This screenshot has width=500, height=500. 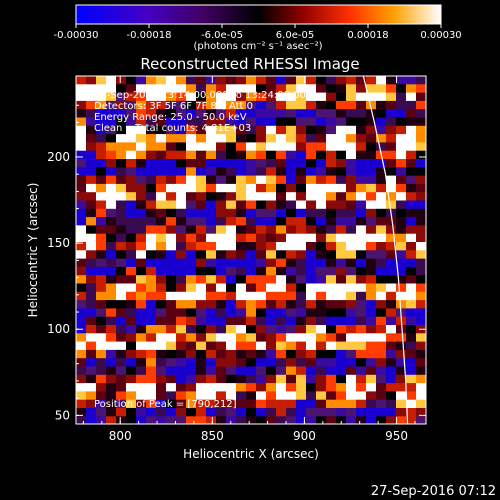 What do you see at coordinates (76, 35) in the screenshot?
I see `colorbar-tick-label: -0.00030` at bounding box center [76, 35].